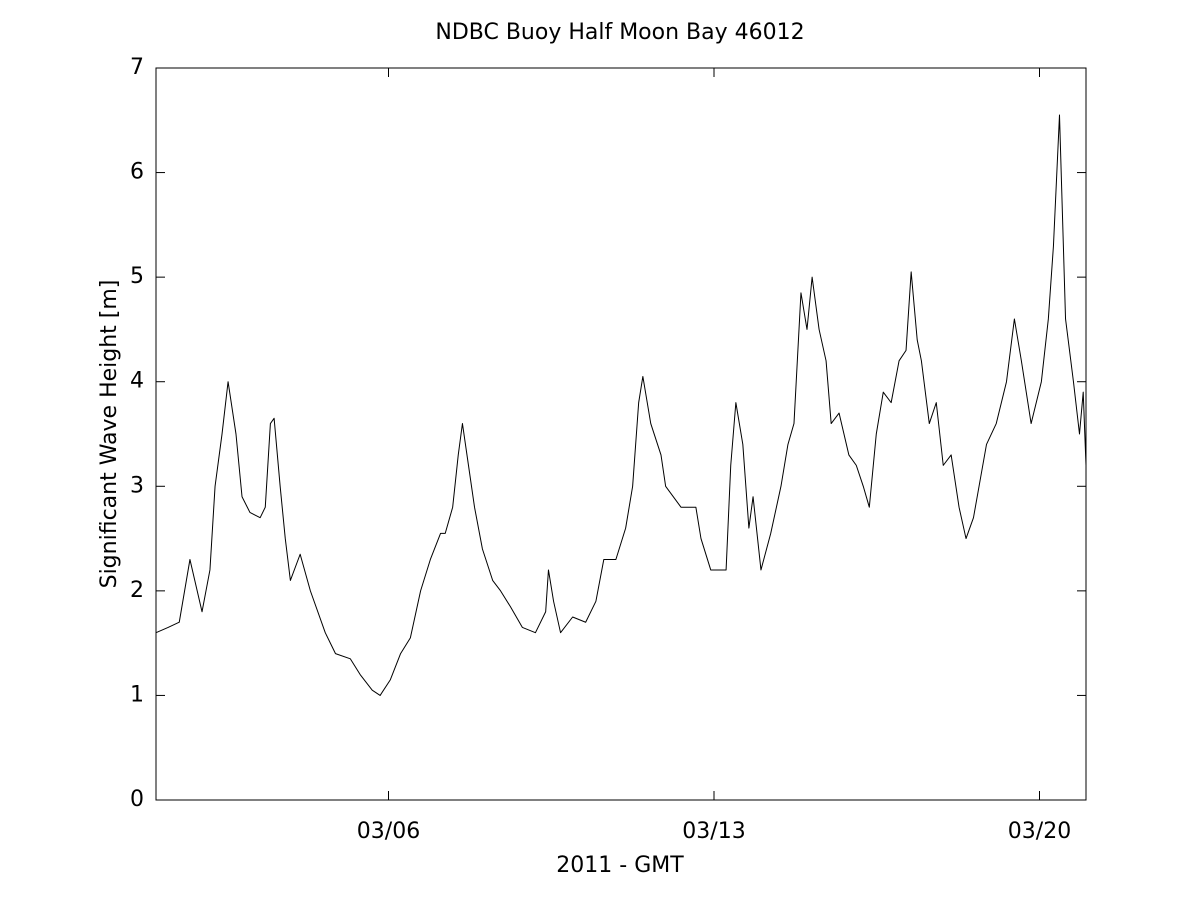  I want to click on x-tick-label: 03/06, so click(388, 831).